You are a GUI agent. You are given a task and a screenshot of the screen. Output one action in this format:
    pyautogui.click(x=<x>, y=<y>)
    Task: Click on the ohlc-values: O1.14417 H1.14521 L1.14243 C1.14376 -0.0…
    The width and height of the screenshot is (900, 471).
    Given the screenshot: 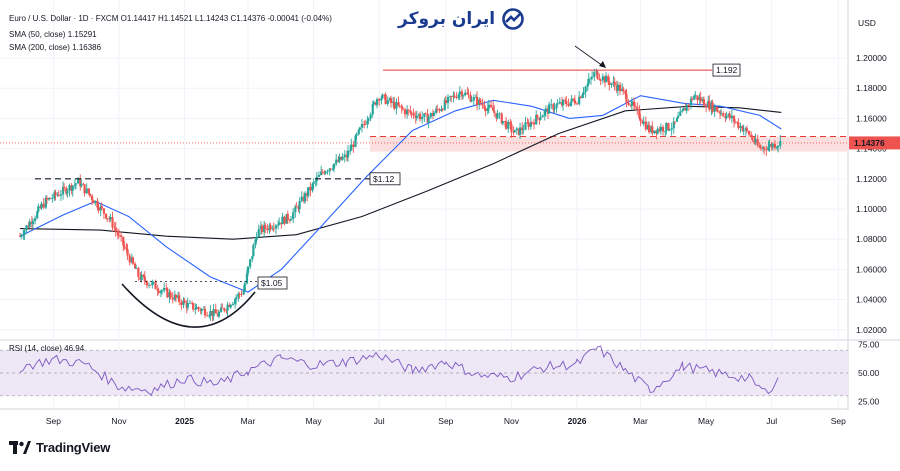 What is the action you would take?
    pyautogui.click(x=226, y=18)
    